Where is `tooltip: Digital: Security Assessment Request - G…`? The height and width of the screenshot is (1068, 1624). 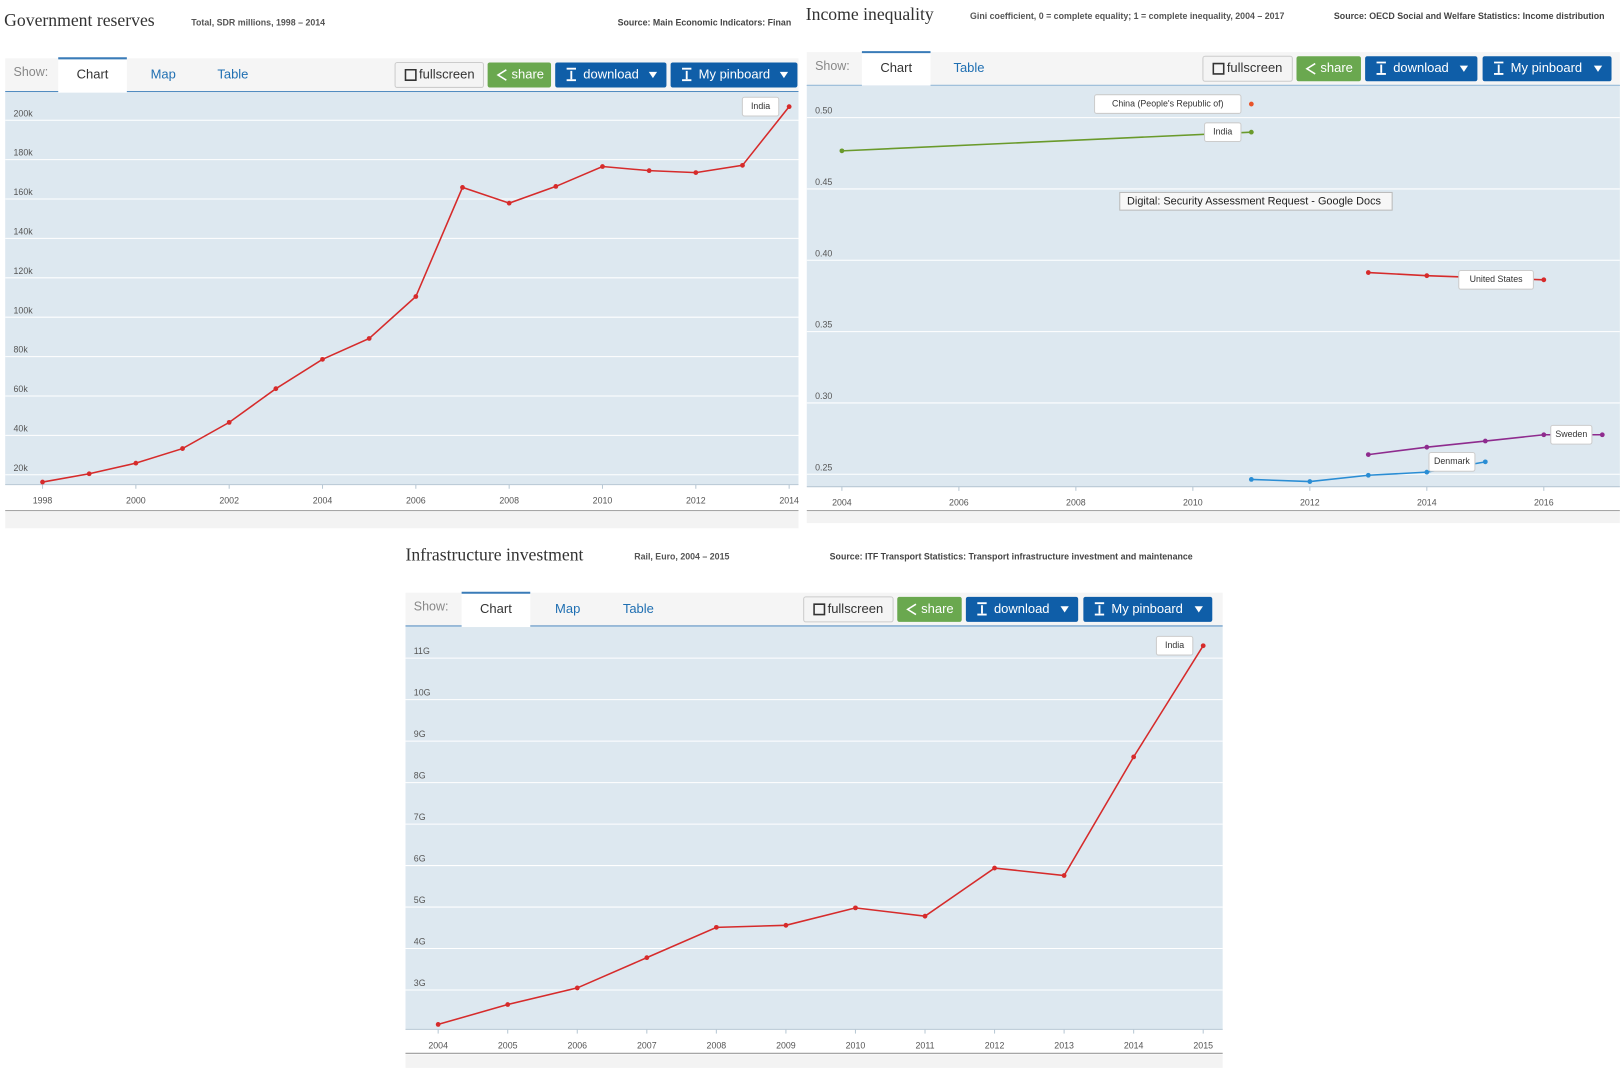 tooltip: Digital: Security Assessment Request - G… is located at coordinates (1254, 202).